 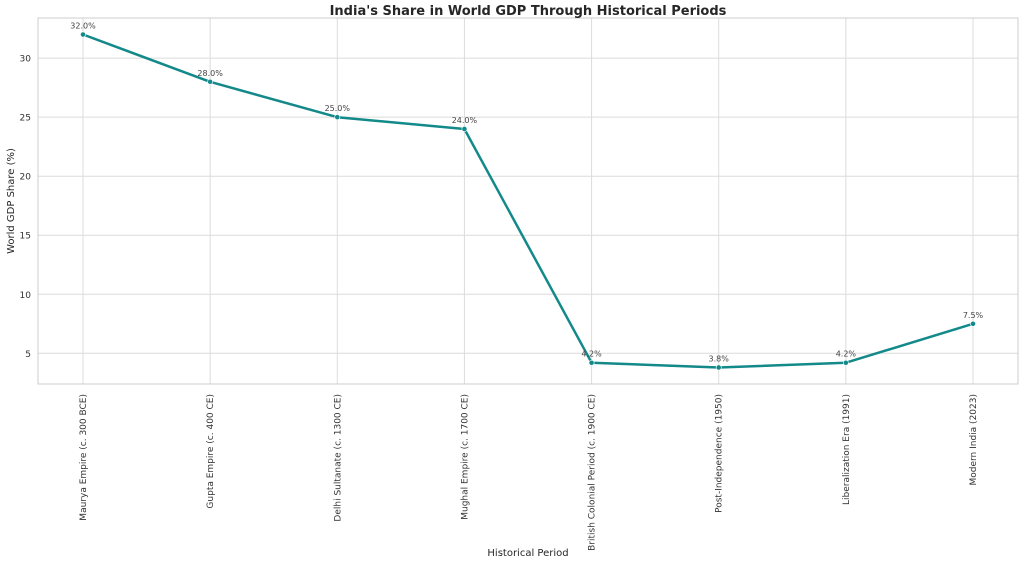 I want to click on y-tick-label: 20, so click(x=26, y=178).